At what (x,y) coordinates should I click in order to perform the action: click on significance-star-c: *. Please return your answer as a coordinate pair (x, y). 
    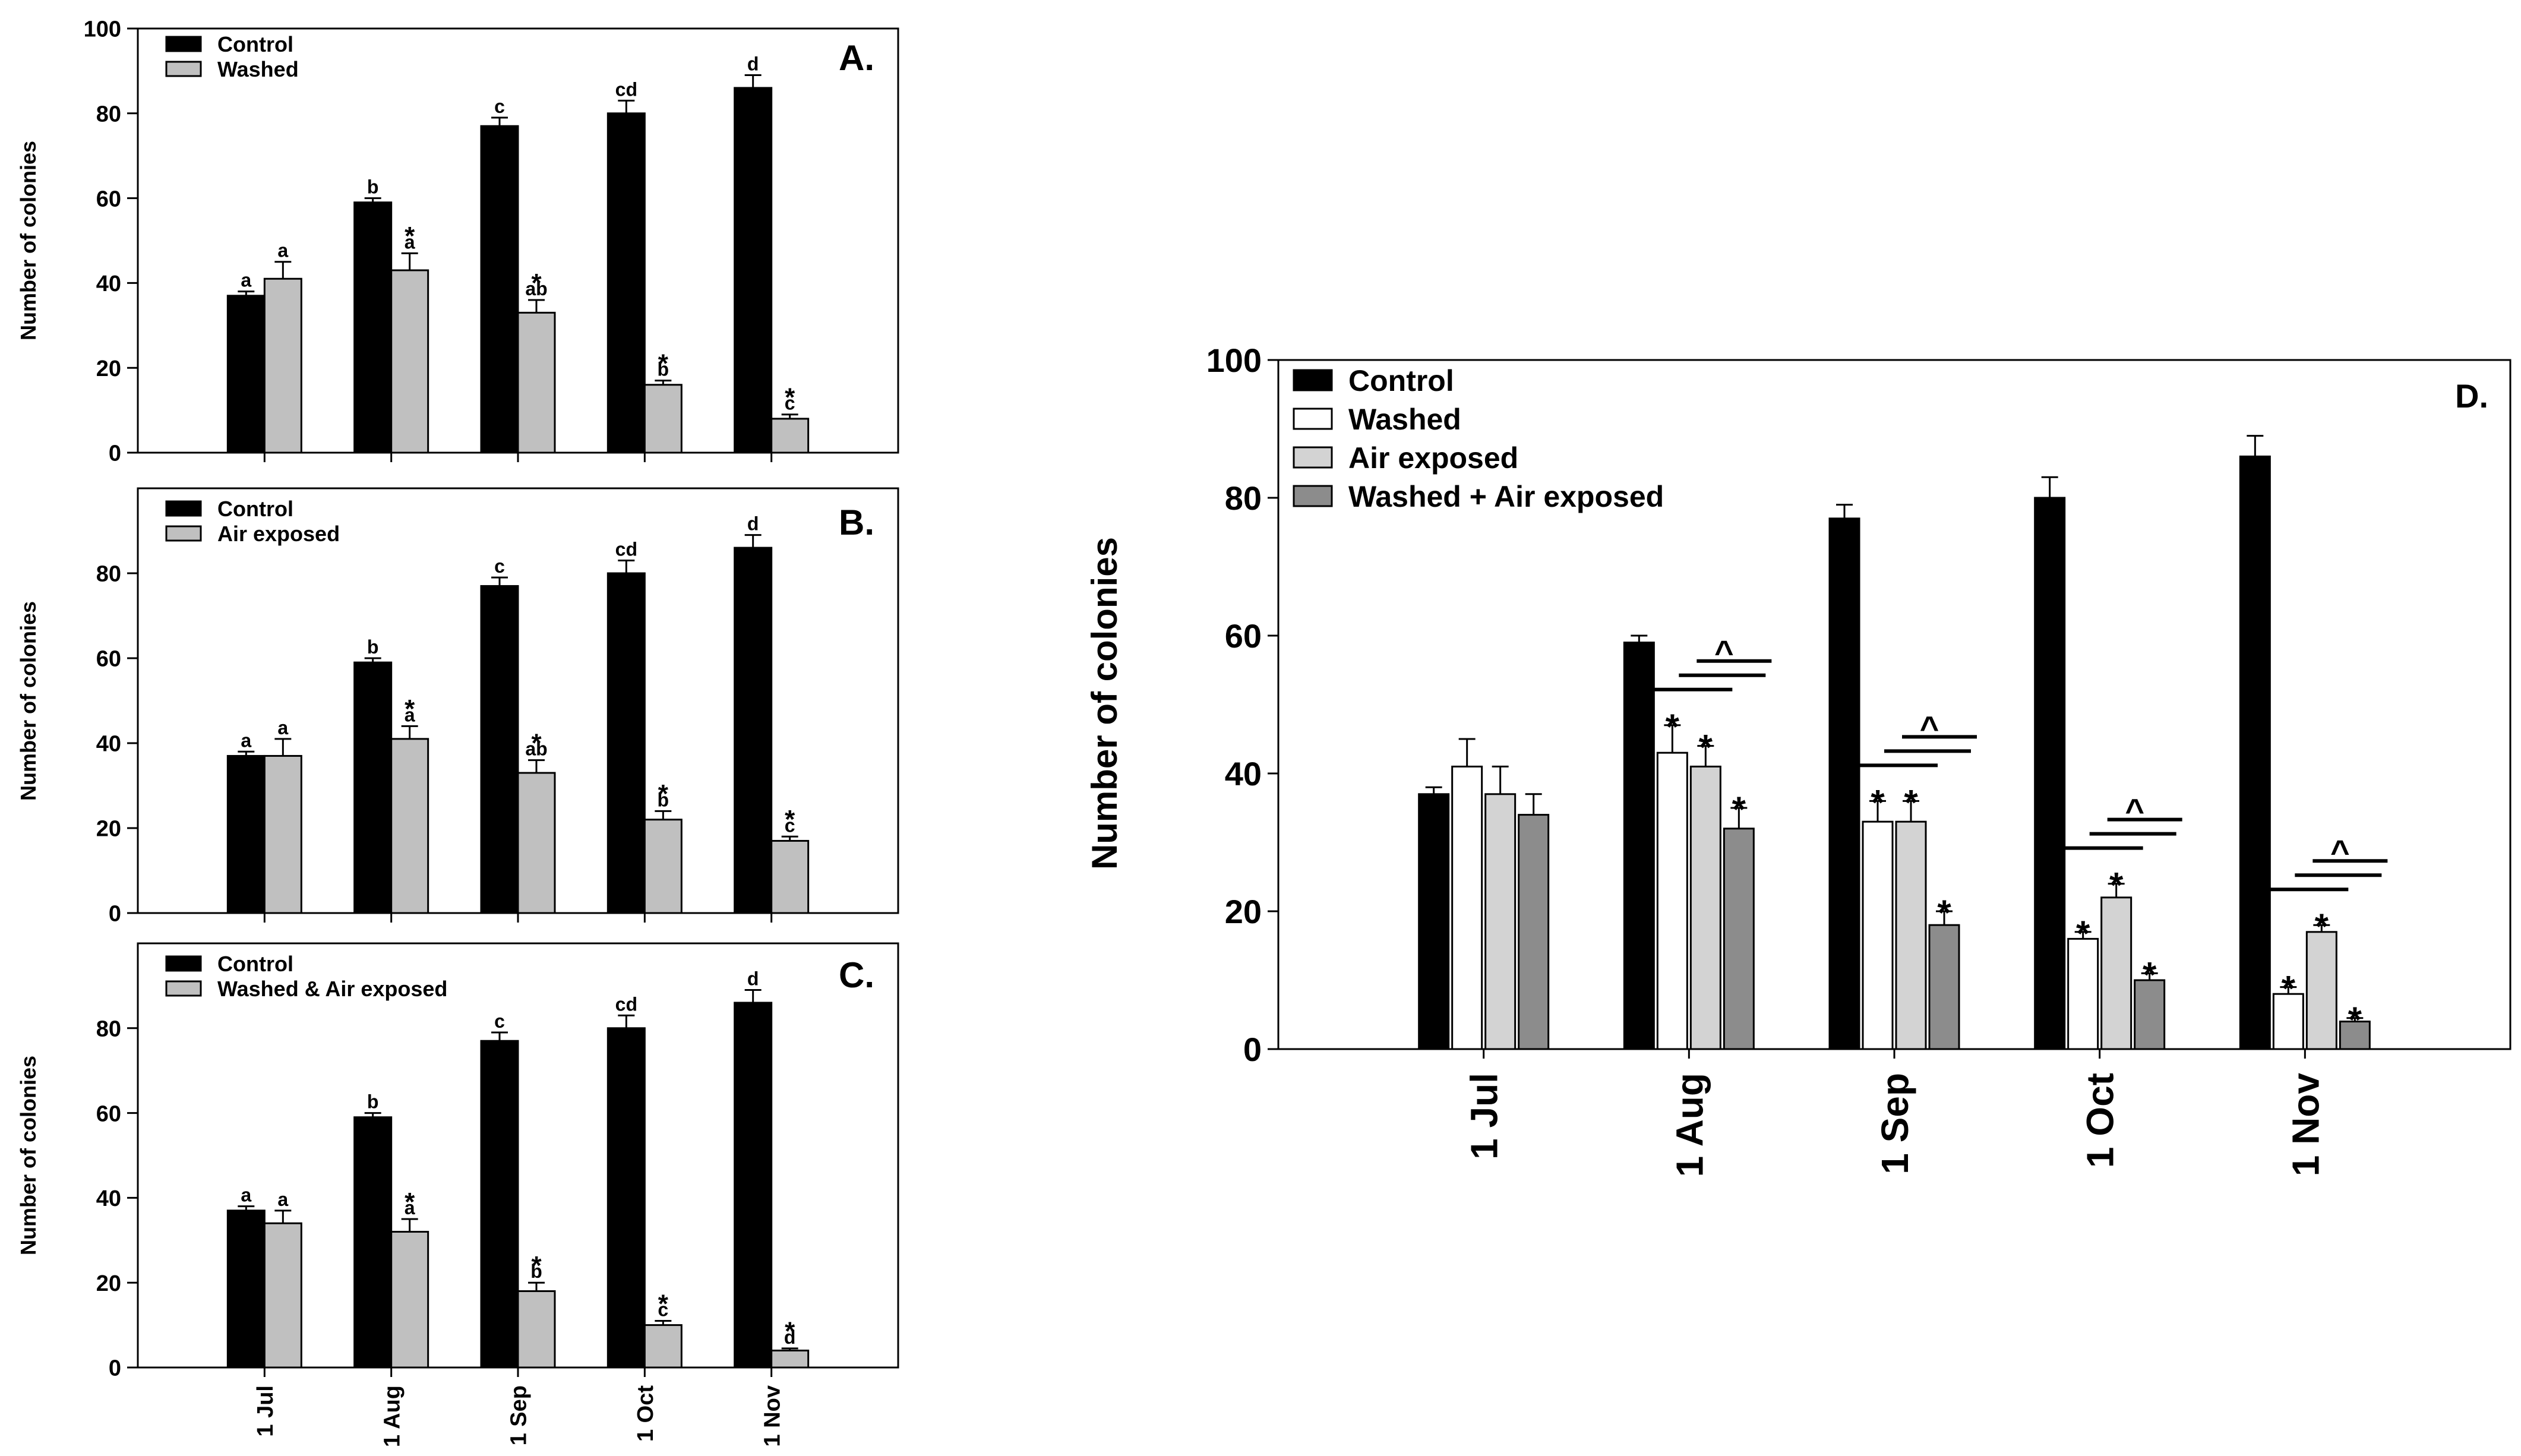
    Looking at the image, I should click on (537, 1265).